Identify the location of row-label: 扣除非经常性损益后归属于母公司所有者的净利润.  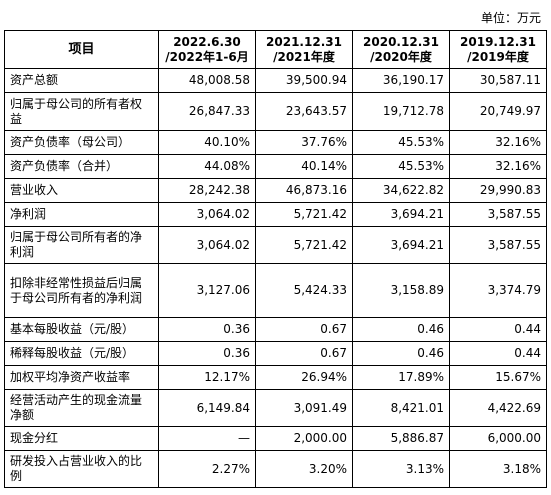
(81, 290).